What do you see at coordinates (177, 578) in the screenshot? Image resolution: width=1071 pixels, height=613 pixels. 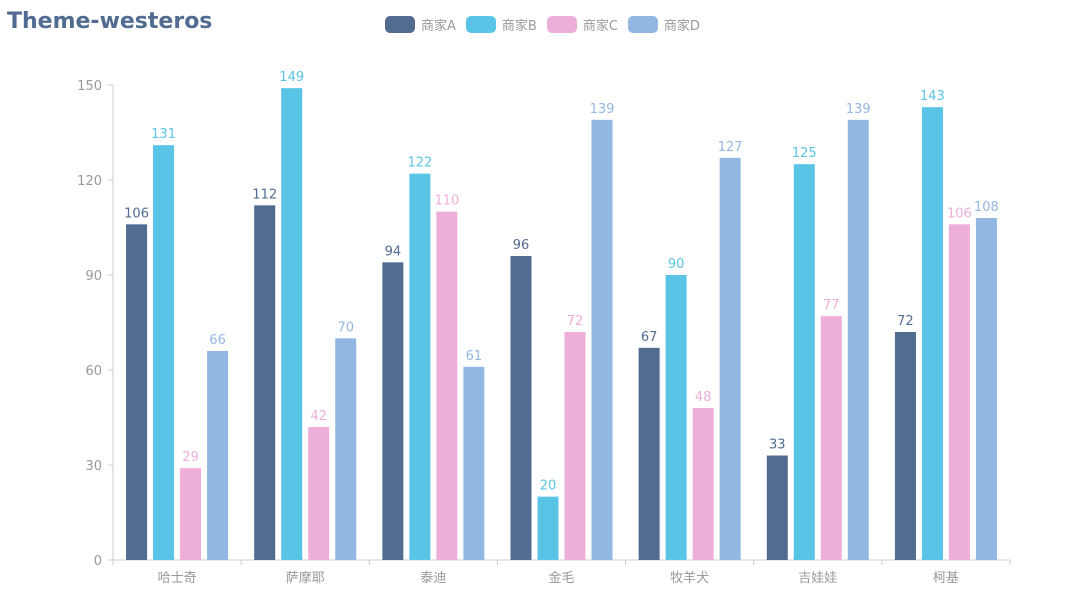 I see `x-category-label: 哈士奇` at bounding box center [177, 578].